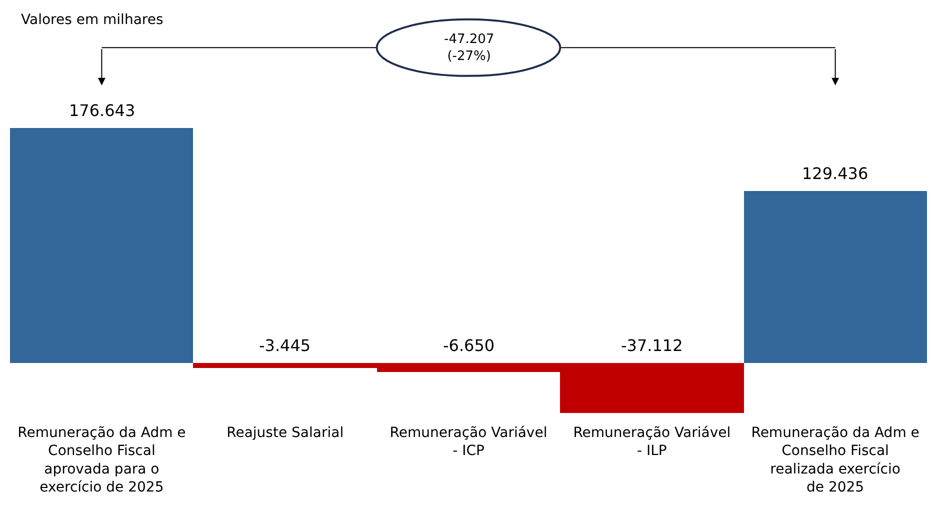  Describe the element at coordinates (469, 442) in the screenshot. I see `x-tick-label: Remuneração Variável - ICP` at that location.